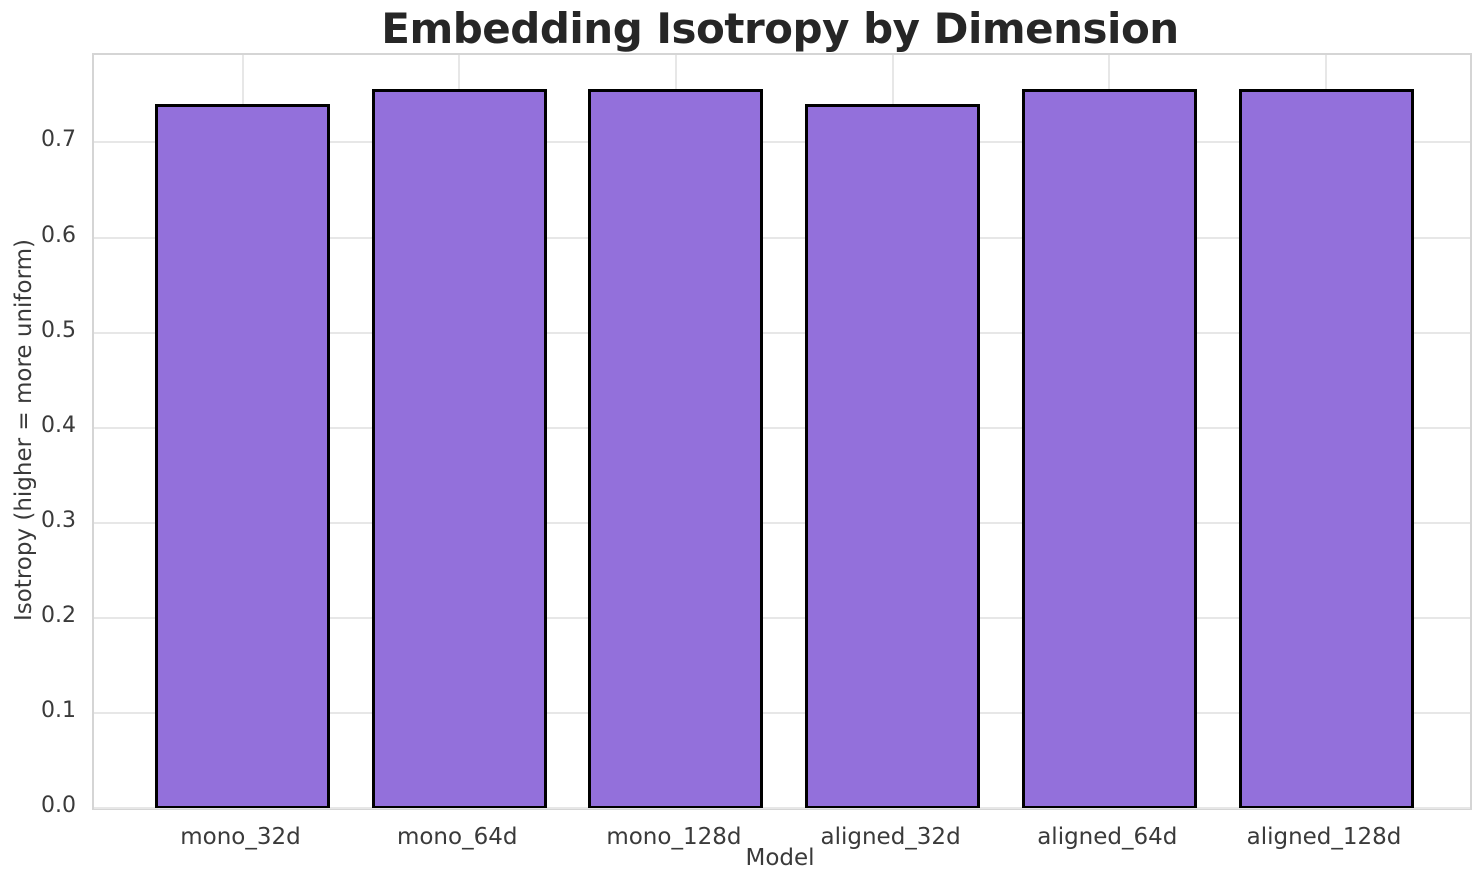 Image resolution: width=1484 pixels, height=885 pixels. What do you see at coordinates (893, 456) in the screenshot?
I see `bar-aligned_32d` at bounding box center [893, 456].